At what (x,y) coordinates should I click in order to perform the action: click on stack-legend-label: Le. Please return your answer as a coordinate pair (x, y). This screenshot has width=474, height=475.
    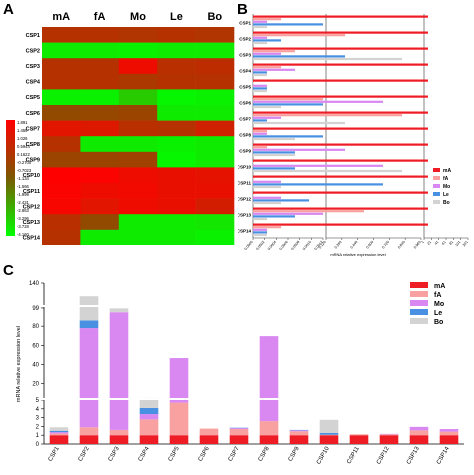
    Looking at the image, I should click on (438, 313).